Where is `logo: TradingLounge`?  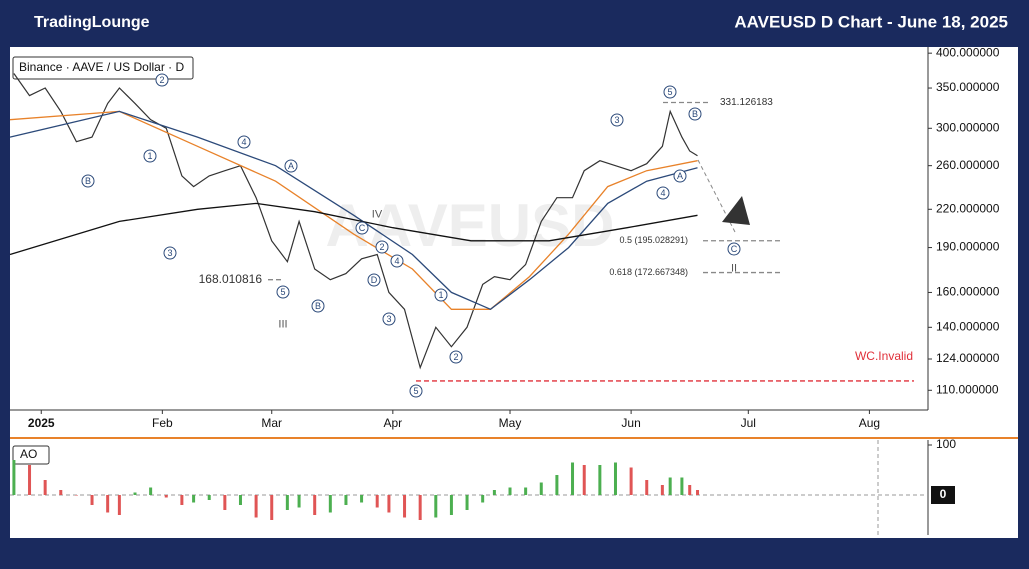 logo: TradingLounge is located at coordinates (92, 22).